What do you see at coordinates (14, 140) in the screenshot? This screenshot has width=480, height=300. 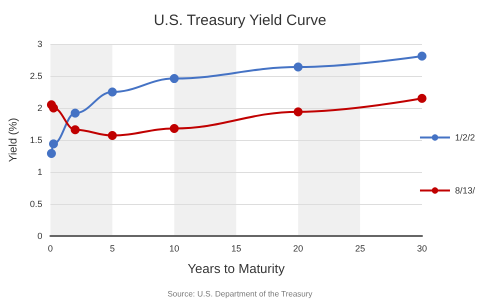 I see `y-axis-title: Yield (%)` at bounding box center [14, 140].